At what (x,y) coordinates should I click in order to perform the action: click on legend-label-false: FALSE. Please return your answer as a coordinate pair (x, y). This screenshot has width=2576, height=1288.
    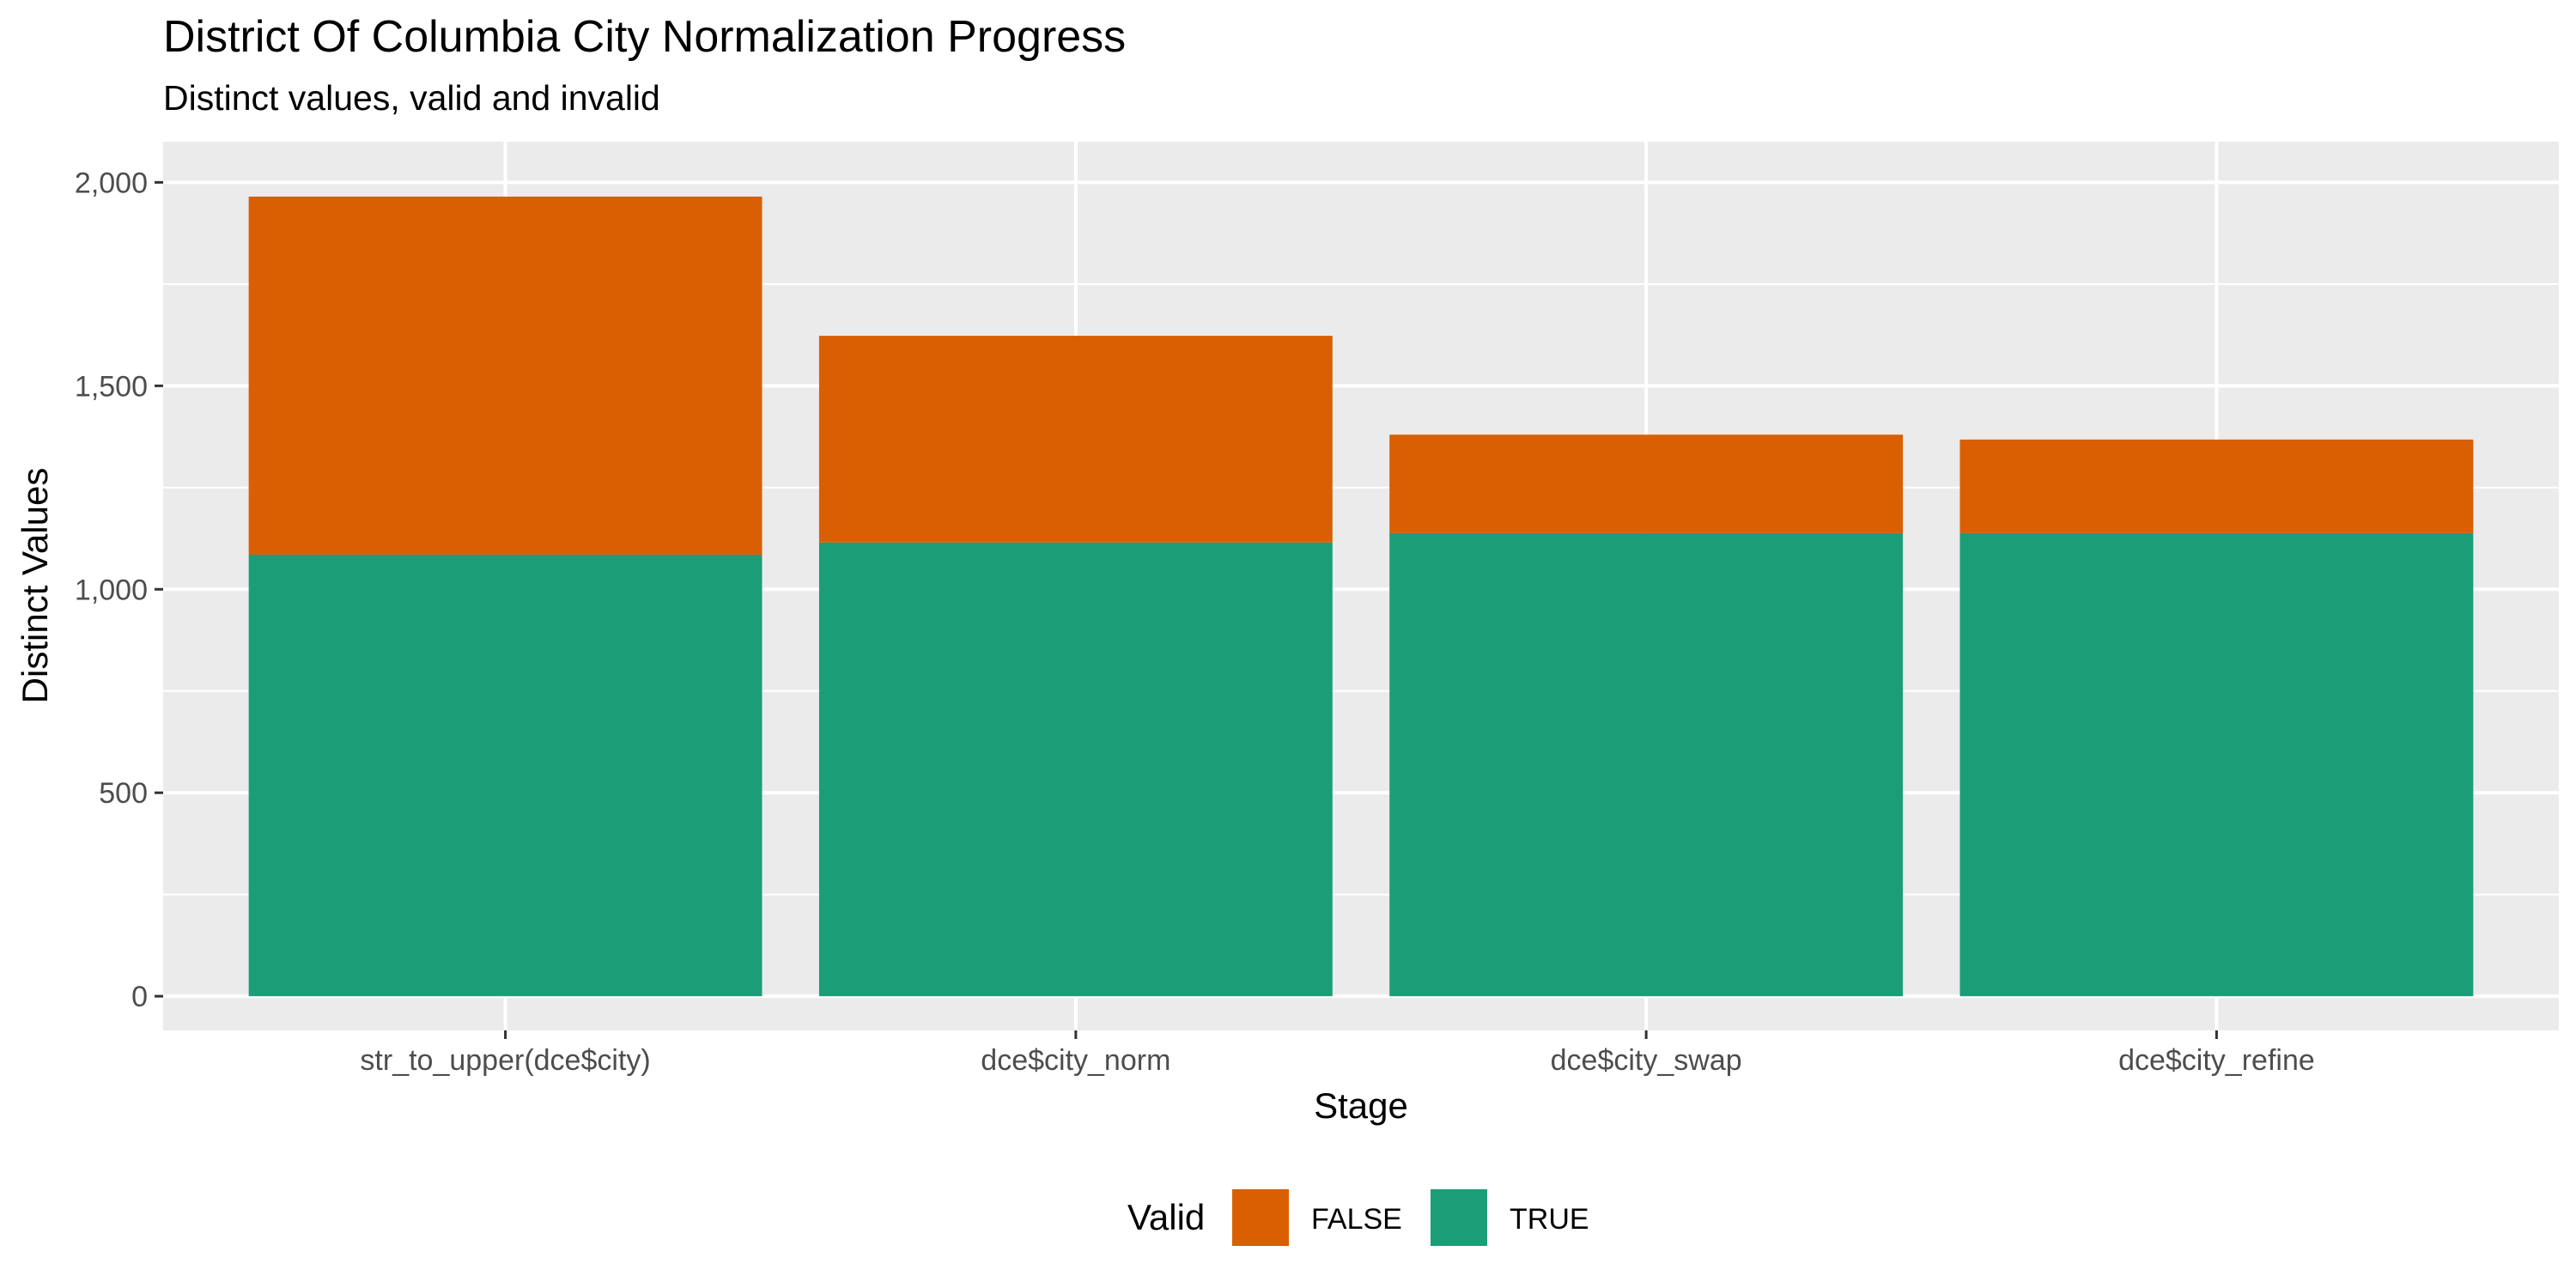
    Looking at the image, I should click on (1356, 1219).